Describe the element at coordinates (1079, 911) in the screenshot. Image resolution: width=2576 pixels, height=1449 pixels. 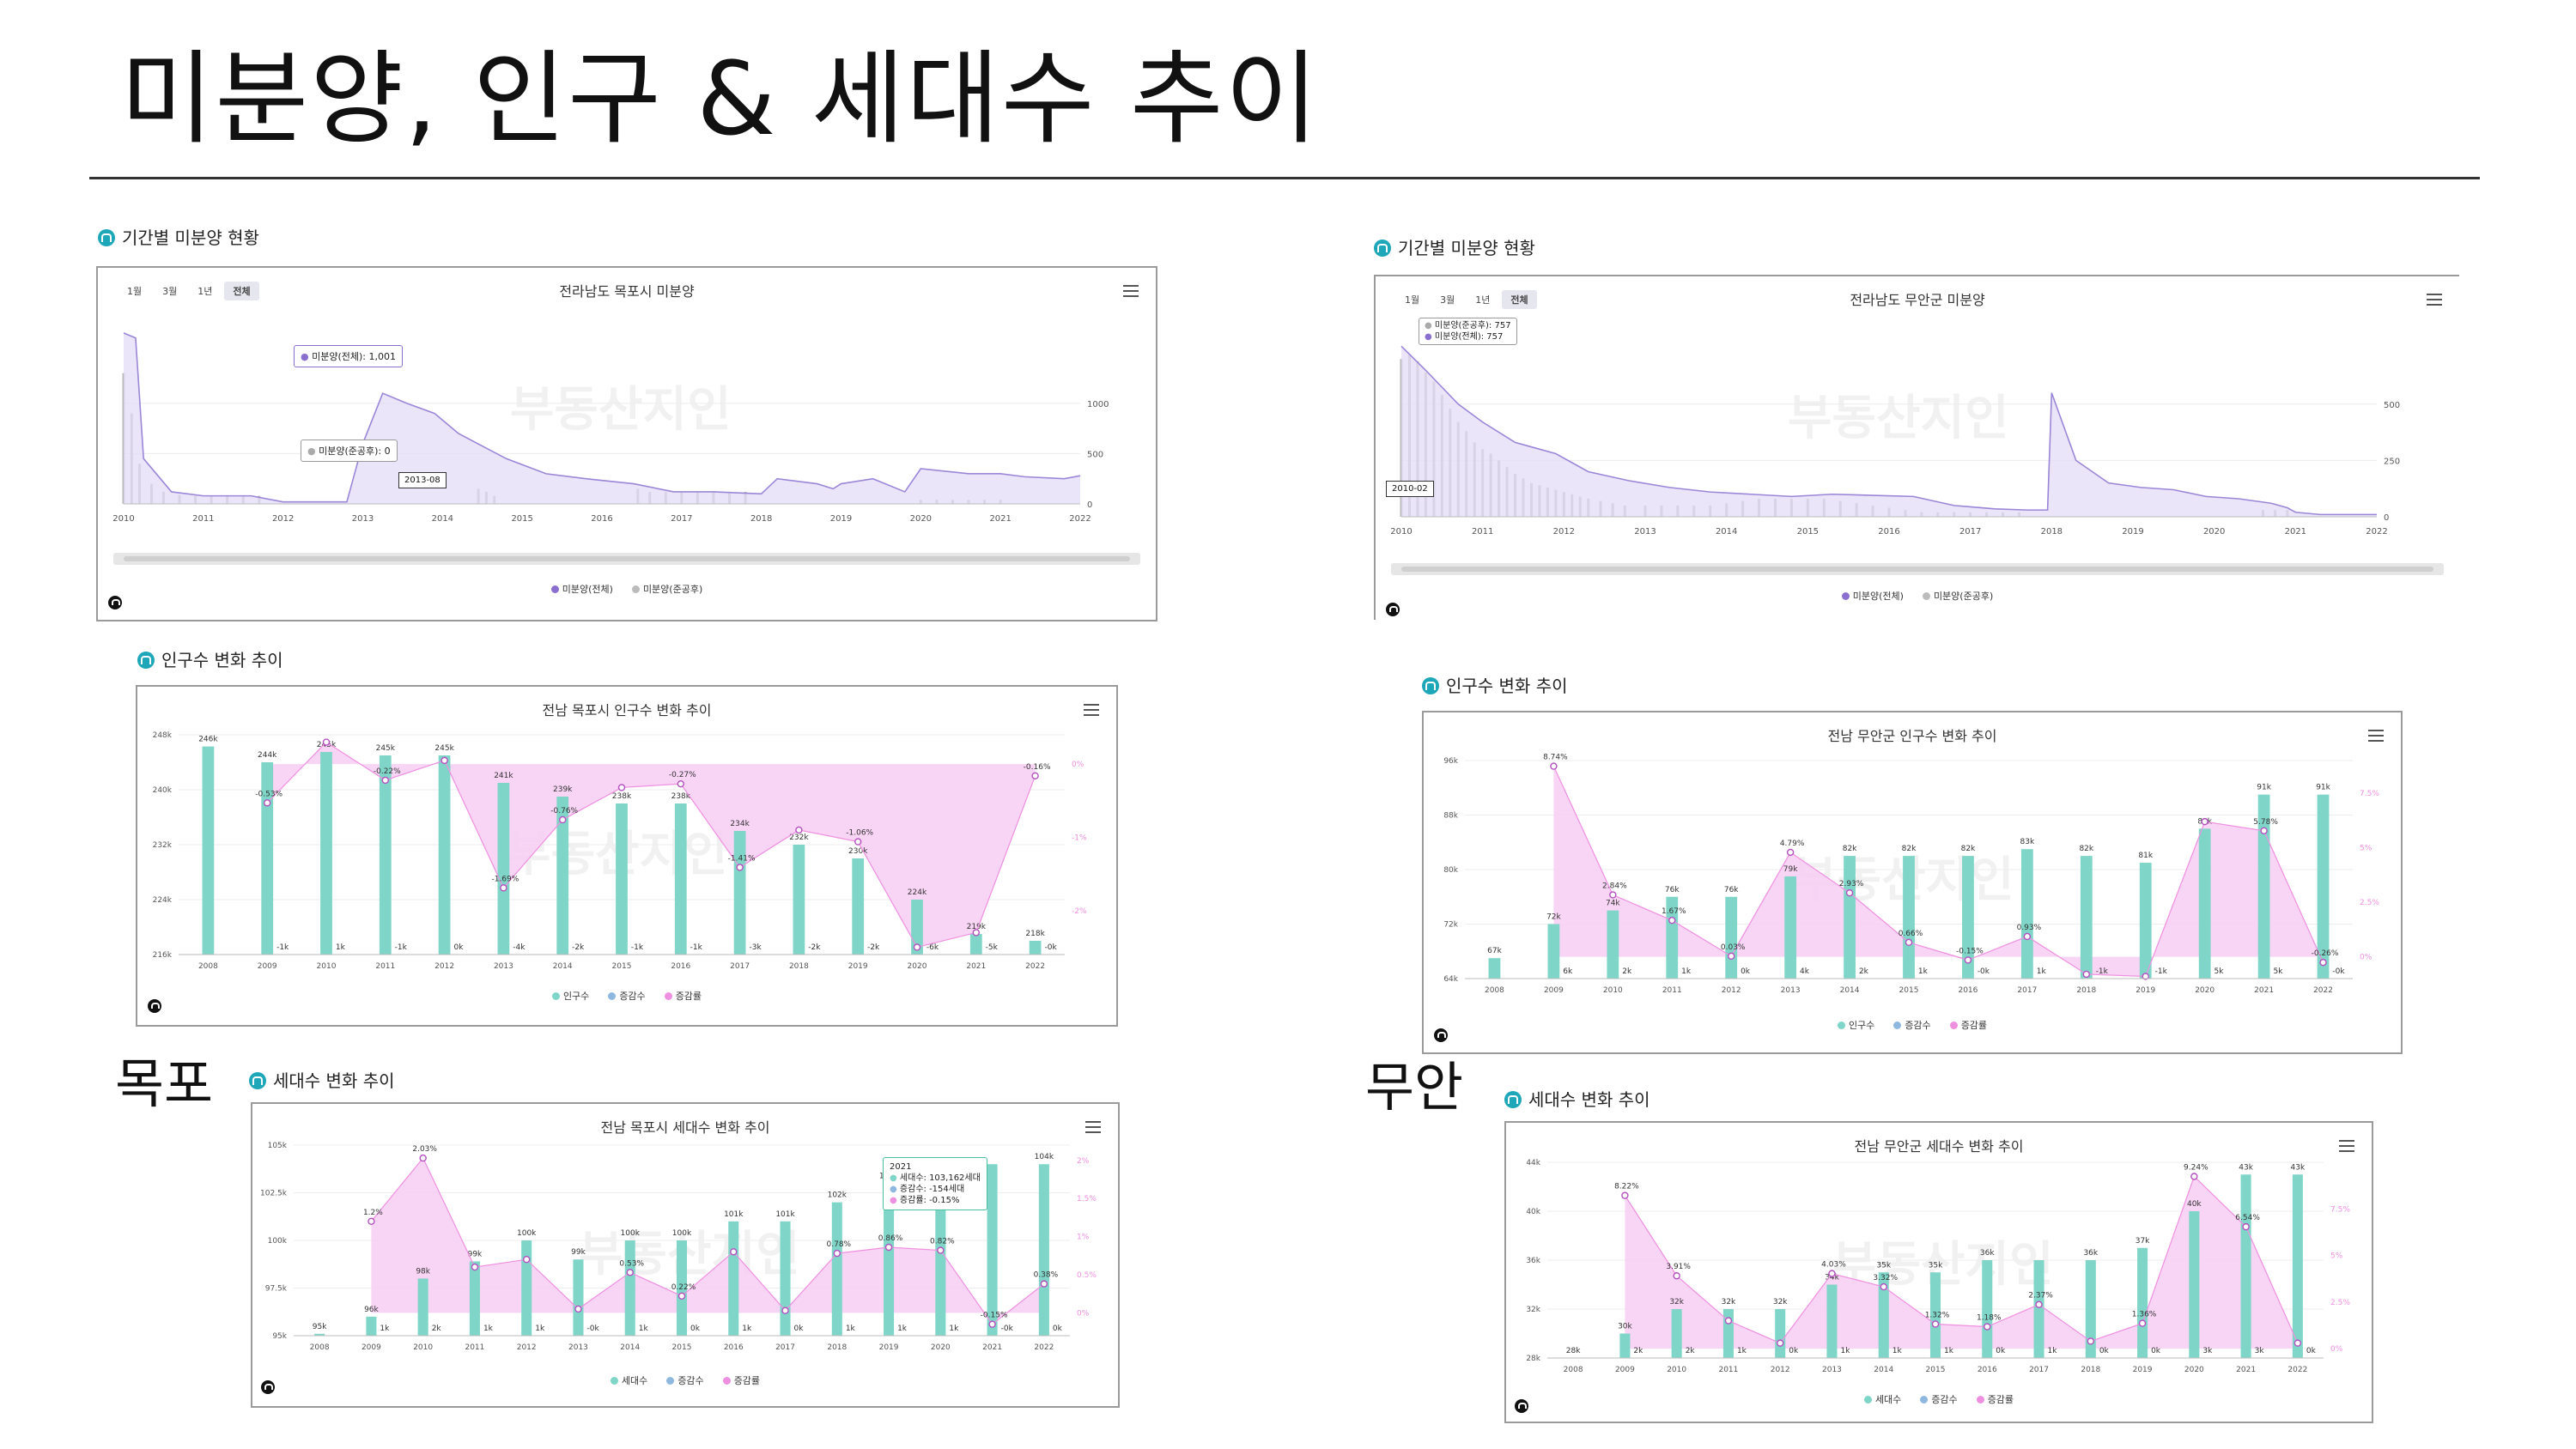
I see `y2-tick-label: -2%` at that location.